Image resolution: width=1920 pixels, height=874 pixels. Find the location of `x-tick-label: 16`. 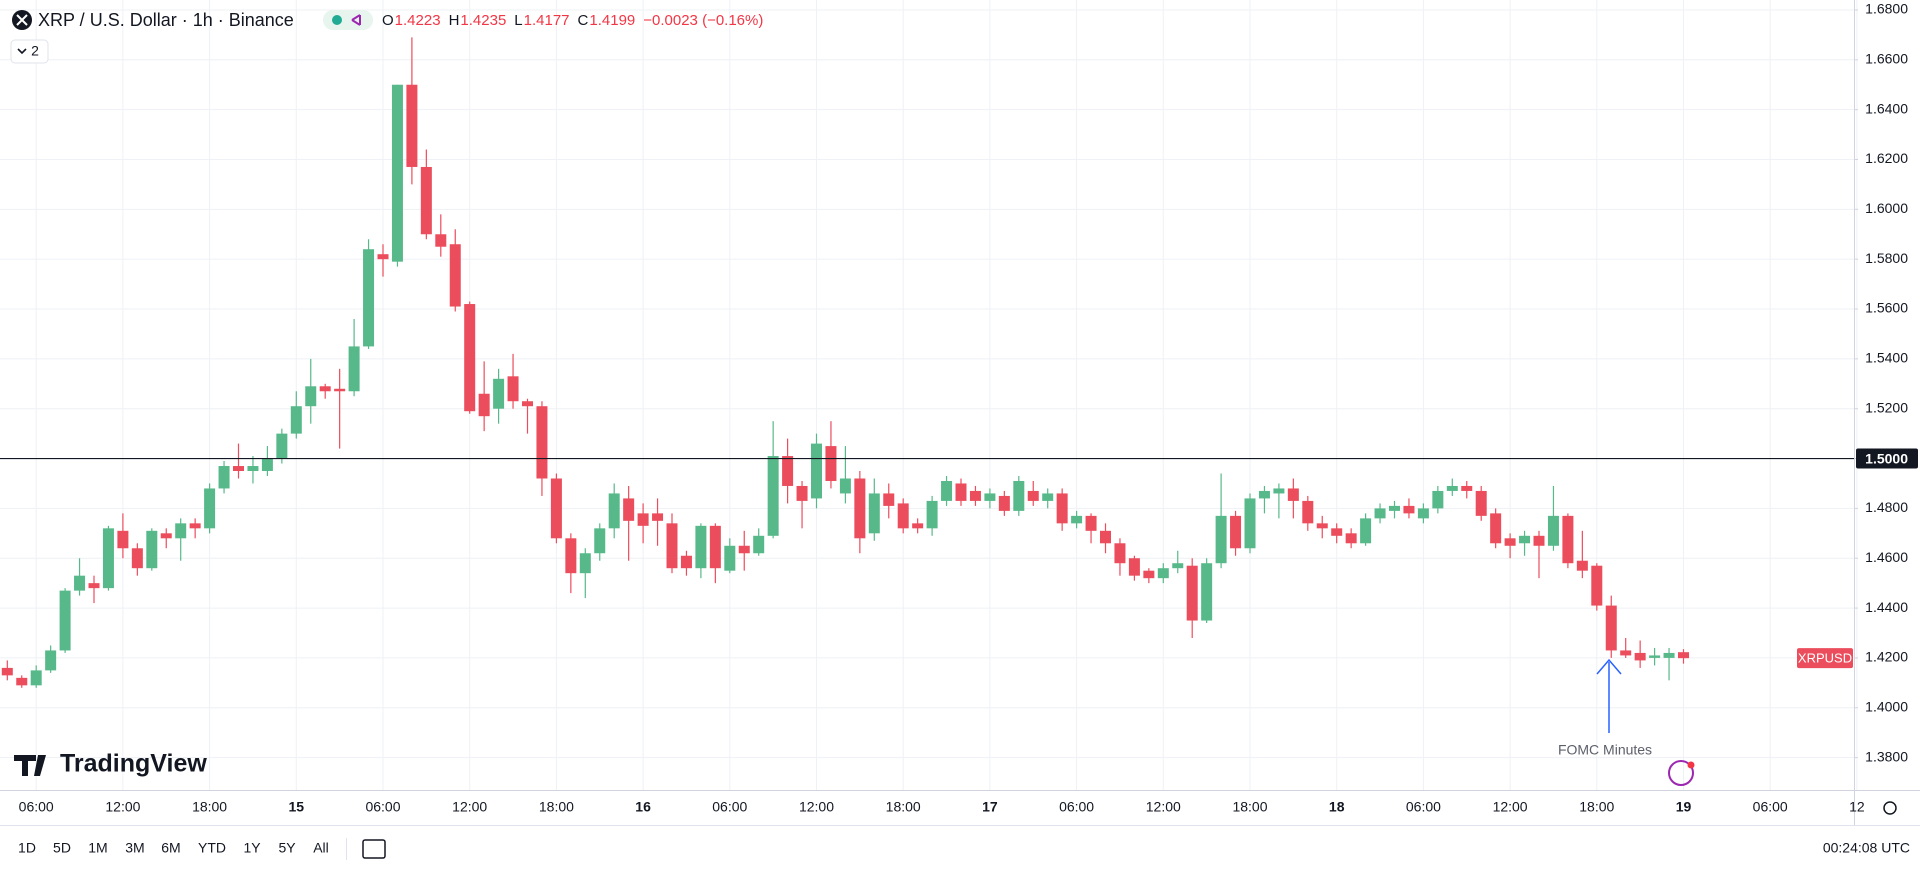

x-tick-label: 16 is located at coordinates (643, 807).